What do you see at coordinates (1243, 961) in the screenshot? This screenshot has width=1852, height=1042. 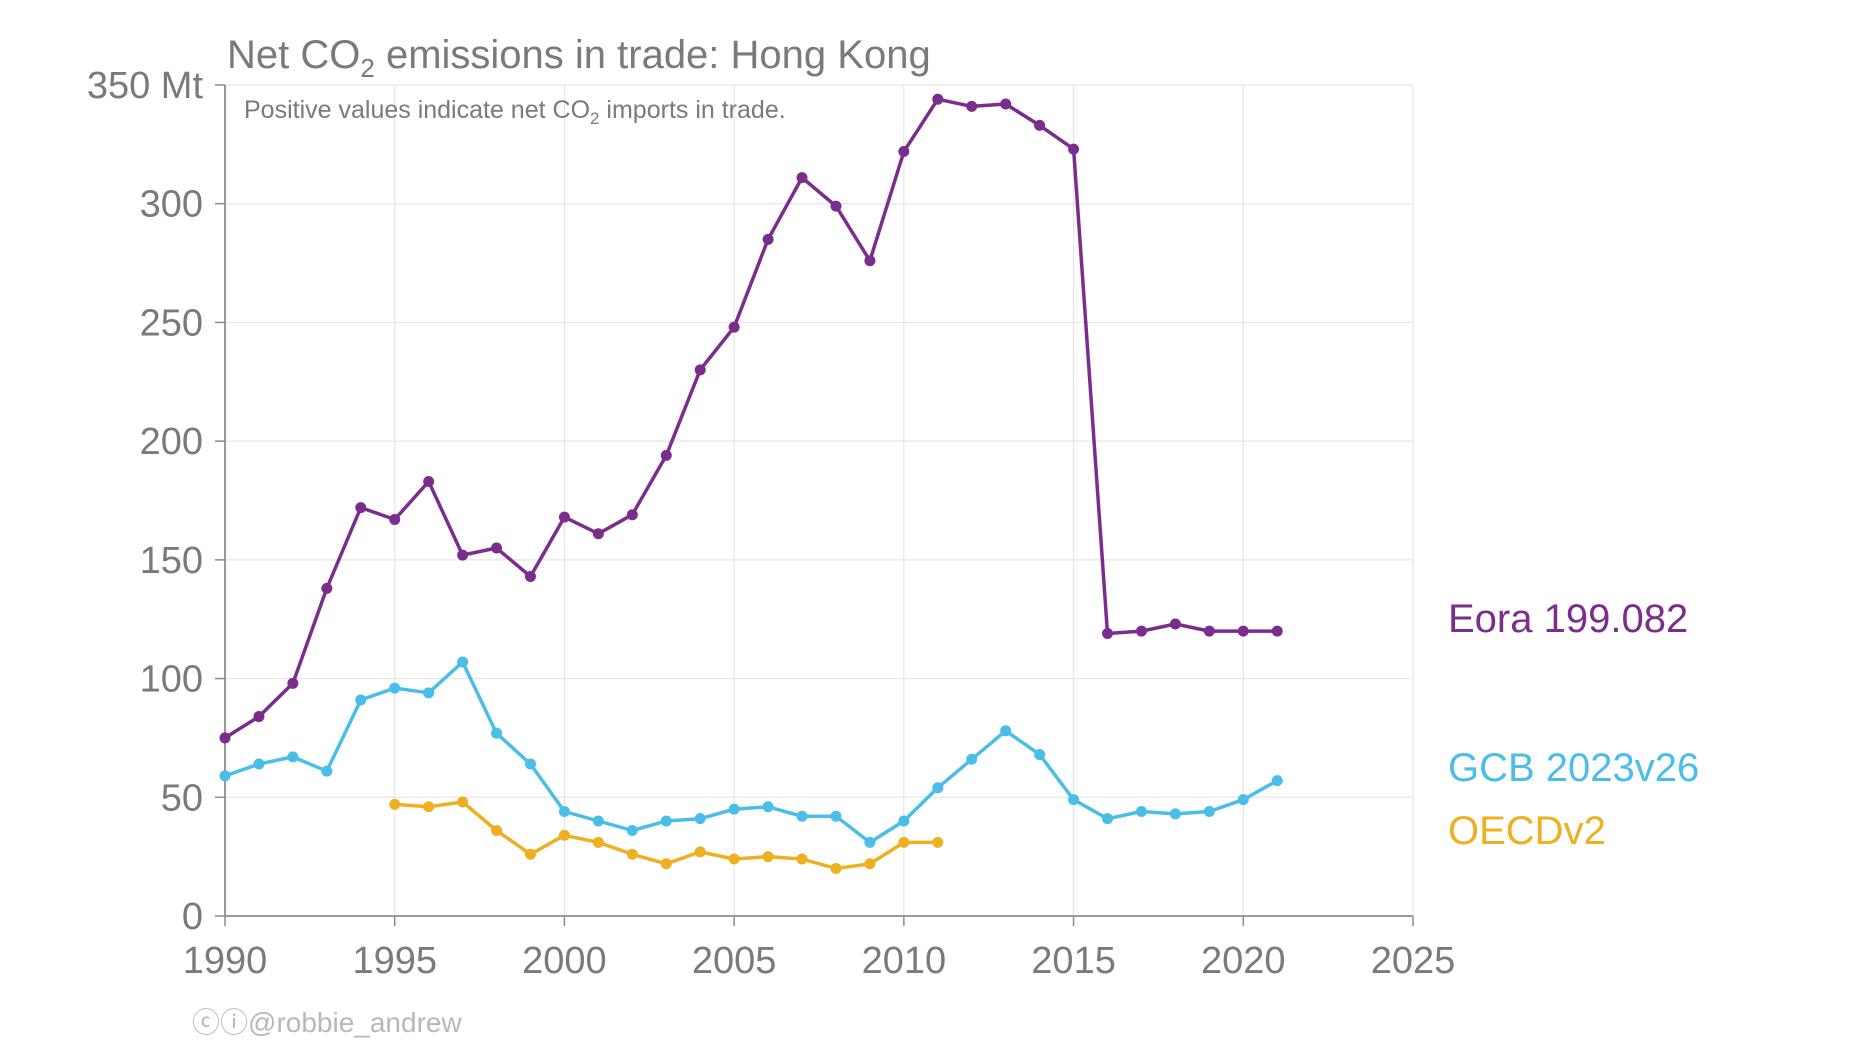 I see `x-tick-label: 2020` at bounding box center [1243, 961].